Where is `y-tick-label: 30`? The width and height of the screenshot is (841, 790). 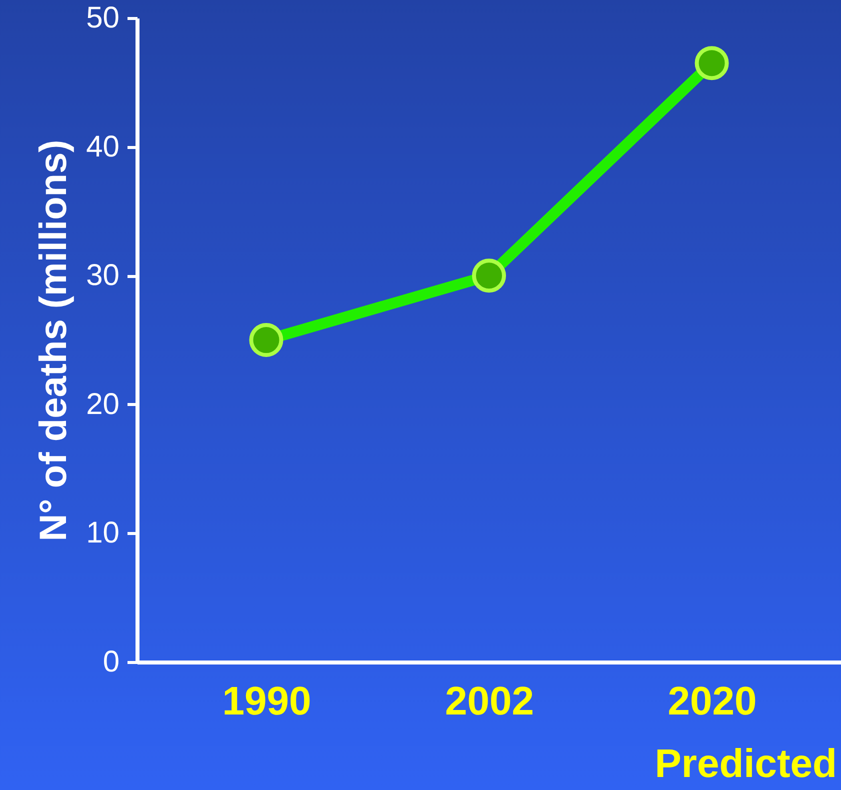
y-tick-label: 30 is located at coordinates (103, 275).